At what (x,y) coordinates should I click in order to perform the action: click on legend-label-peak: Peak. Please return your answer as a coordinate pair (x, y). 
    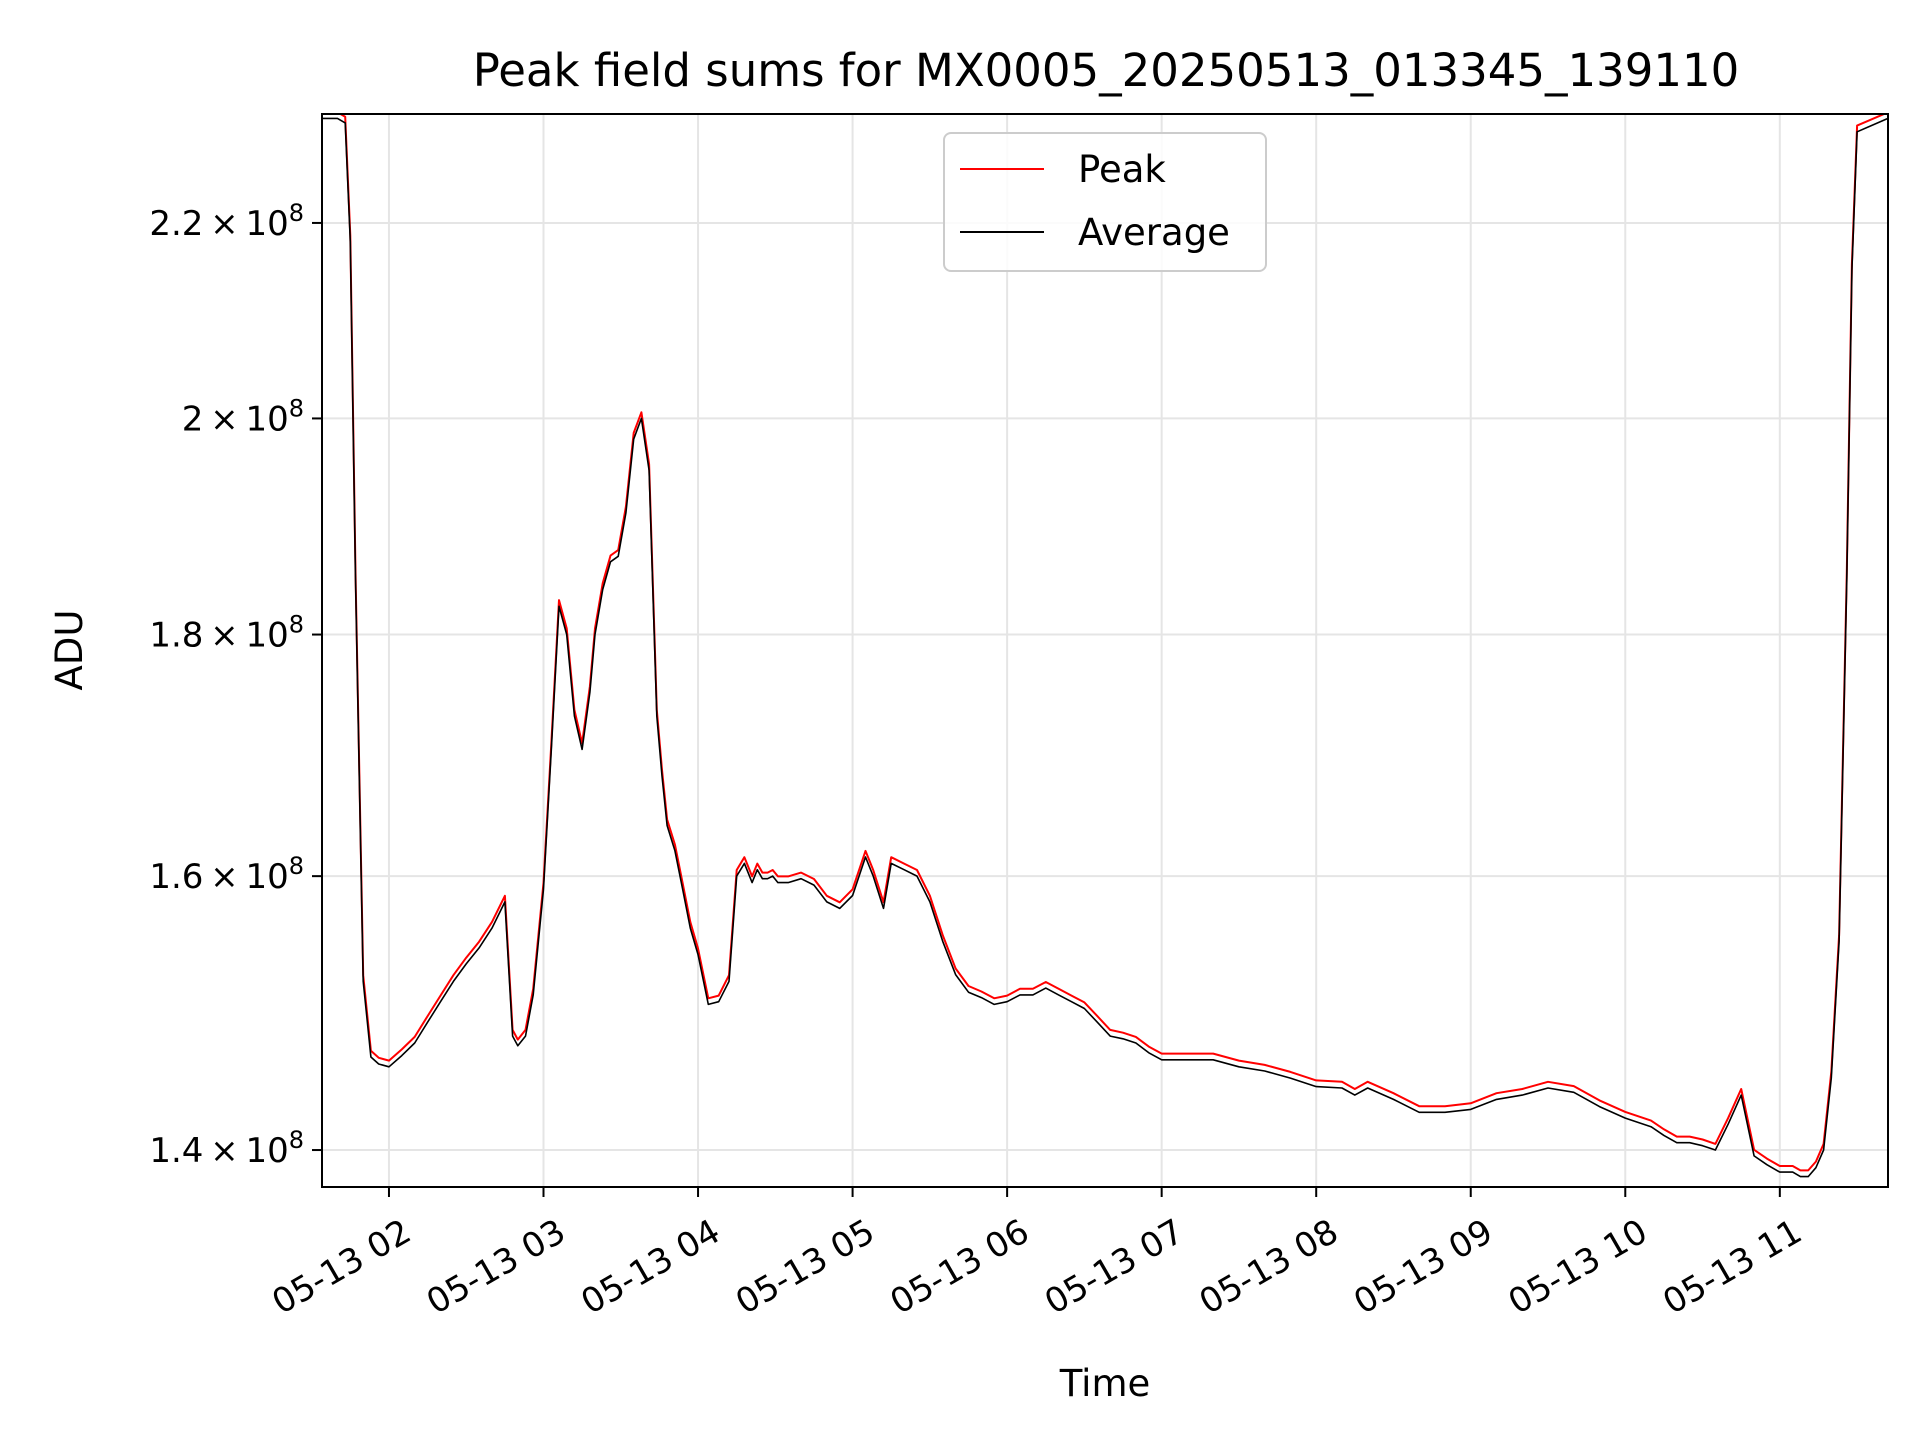
    Looking at the image, I should click on (1122, 169).